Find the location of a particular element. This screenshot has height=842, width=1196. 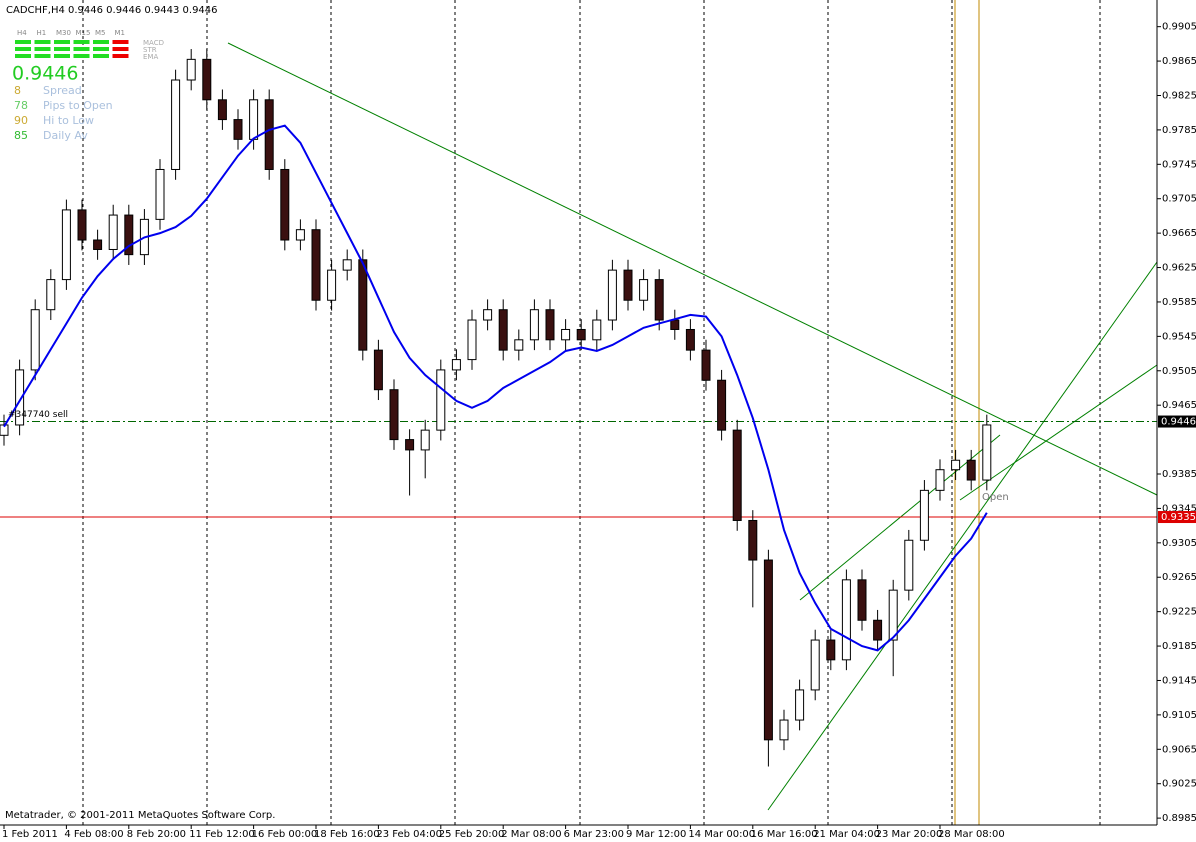

stat-label: Spread is located at coordinates (62, 90).